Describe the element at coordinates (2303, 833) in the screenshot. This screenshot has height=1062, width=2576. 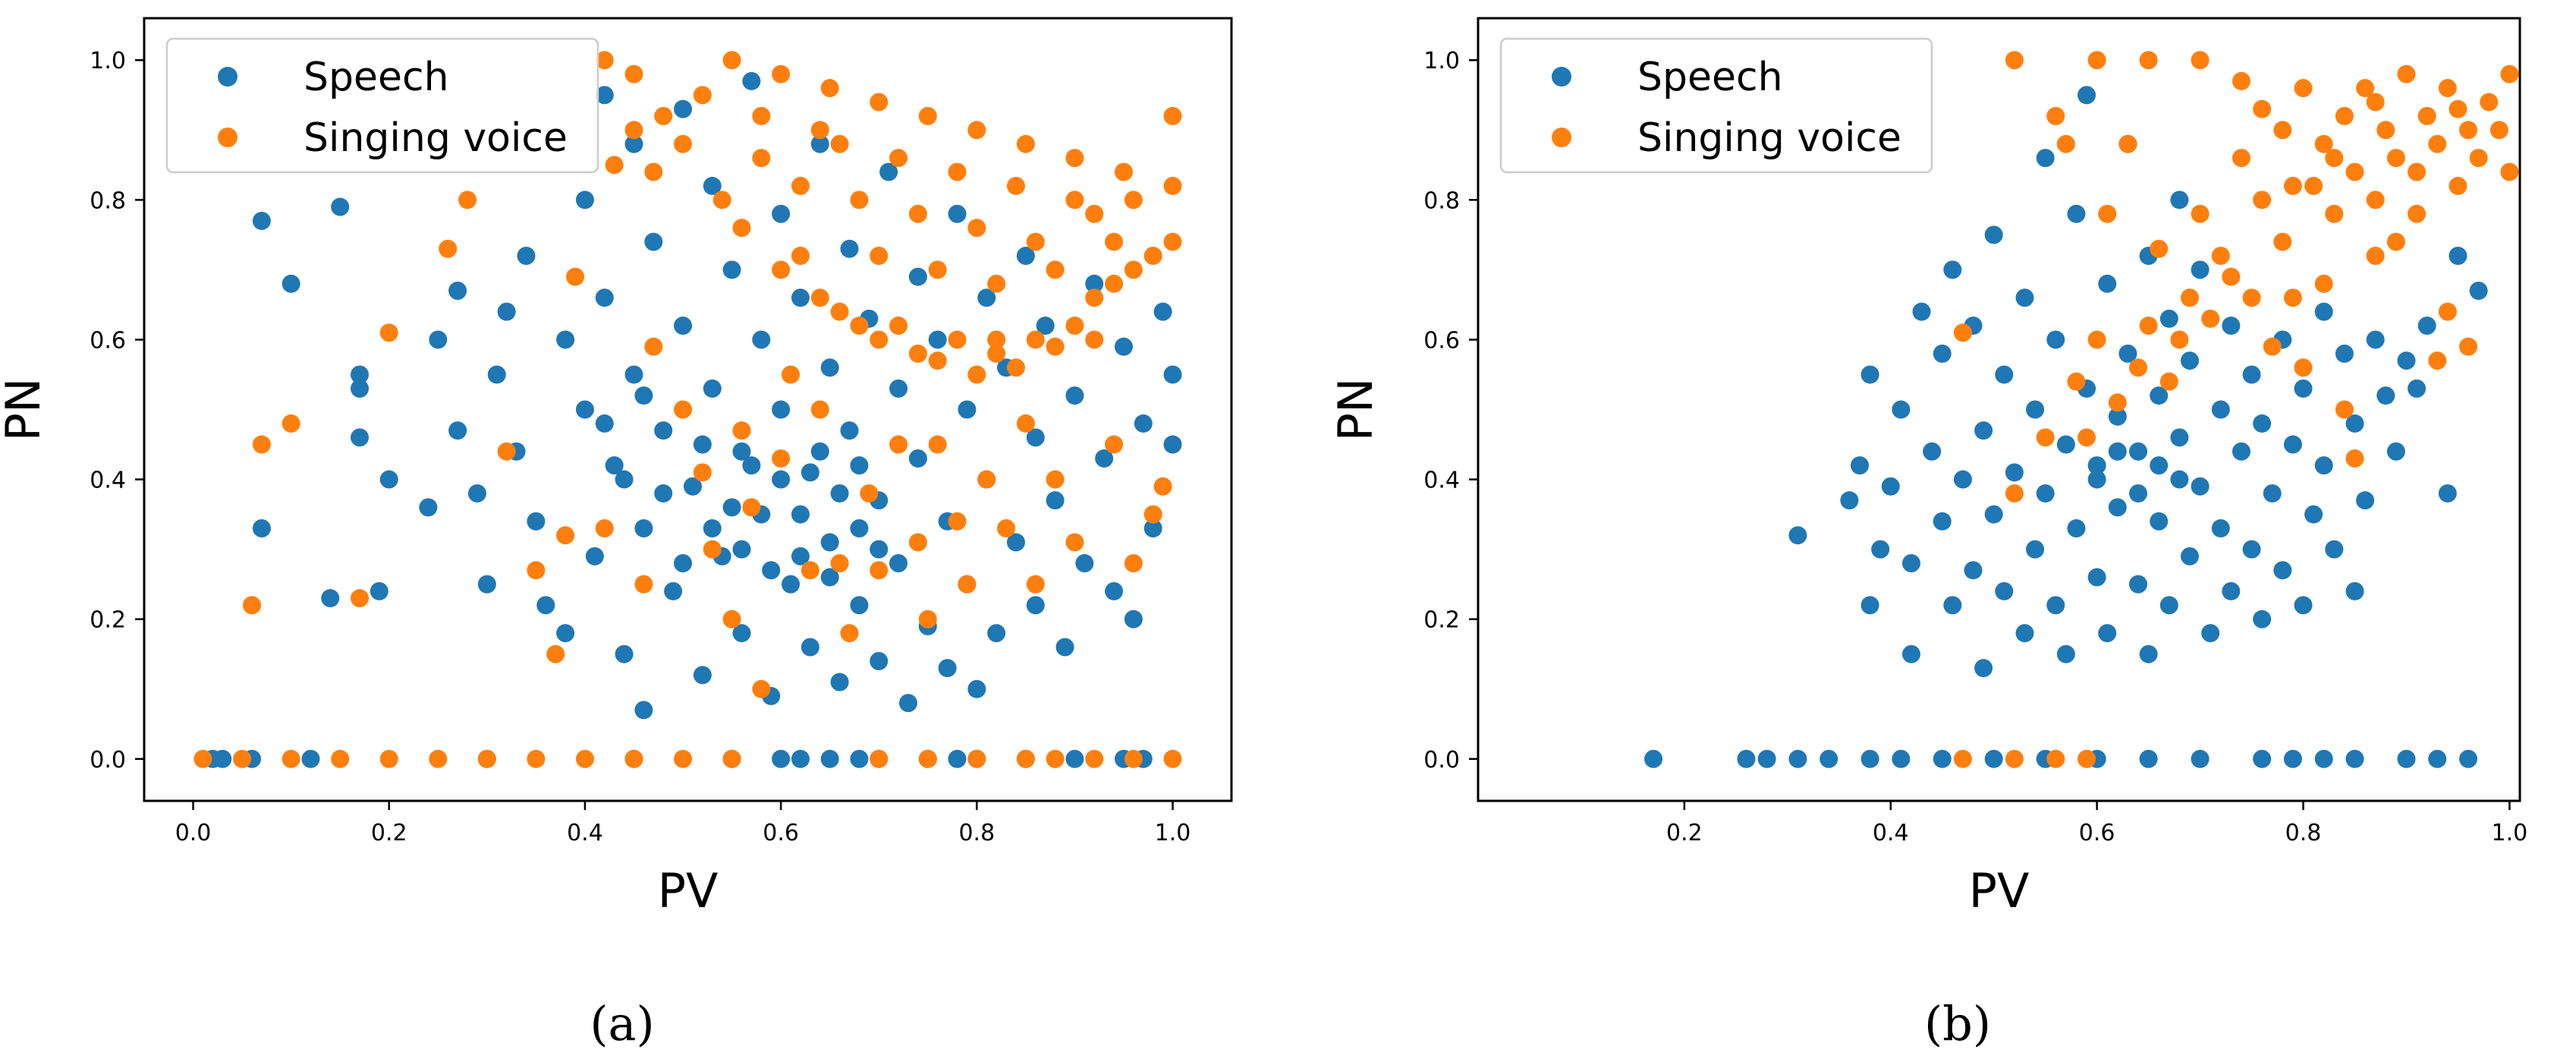
I see `x-tick-label: 0.8` at that location.